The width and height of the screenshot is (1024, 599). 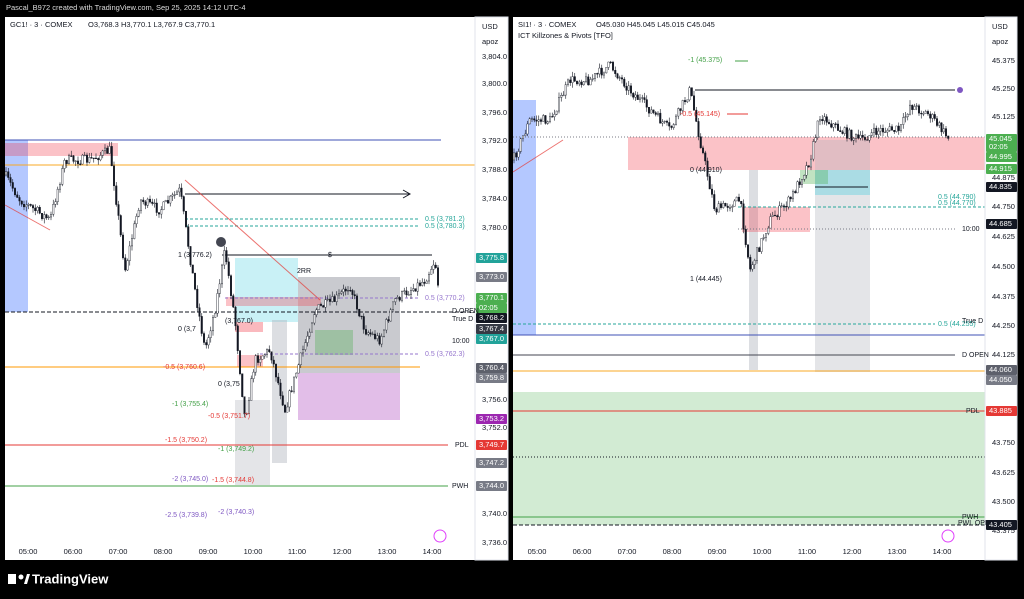 I want to click on price-tag-text: 3,760.4, so click(x=491, y=367).